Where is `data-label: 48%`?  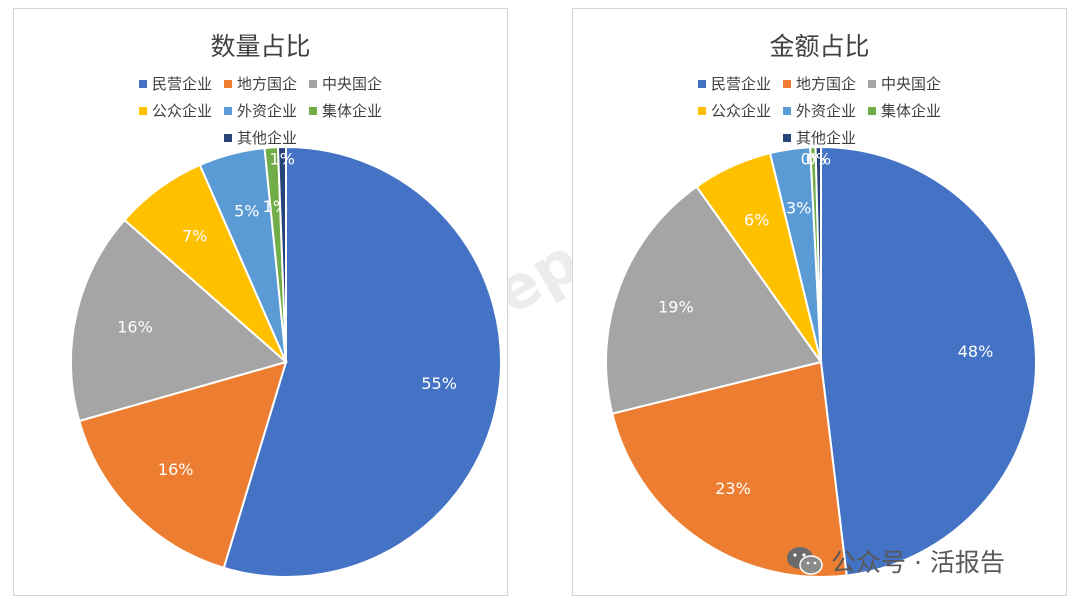 data-label: 48% is located at coordinates (976, 351).